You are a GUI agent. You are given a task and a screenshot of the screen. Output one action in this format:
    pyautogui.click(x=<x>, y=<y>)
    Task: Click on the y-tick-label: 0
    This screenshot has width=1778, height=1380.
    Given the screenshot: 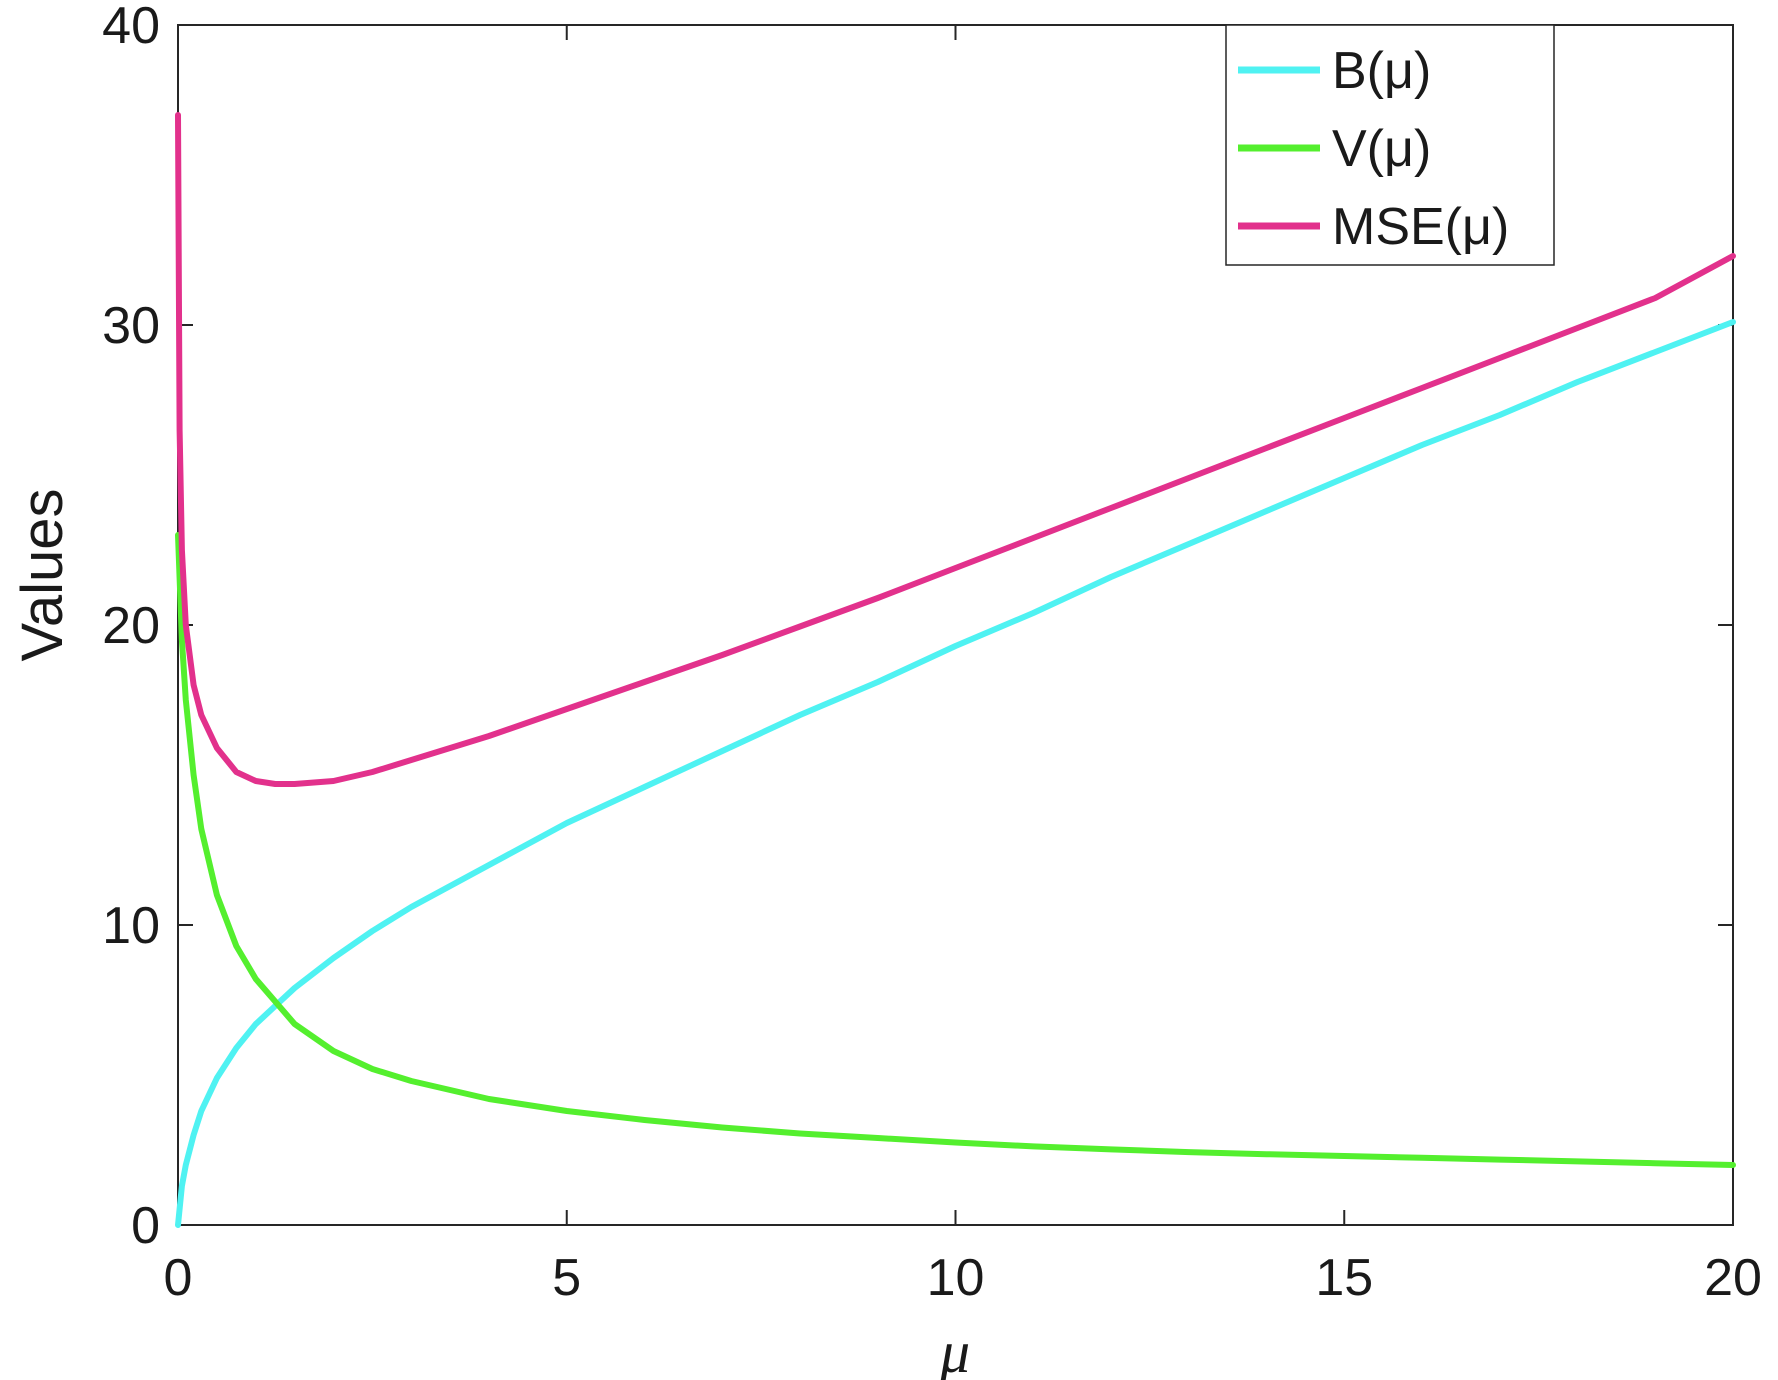 What is the action you would take?
    pyautogui.click(x=145, y=1226)
    